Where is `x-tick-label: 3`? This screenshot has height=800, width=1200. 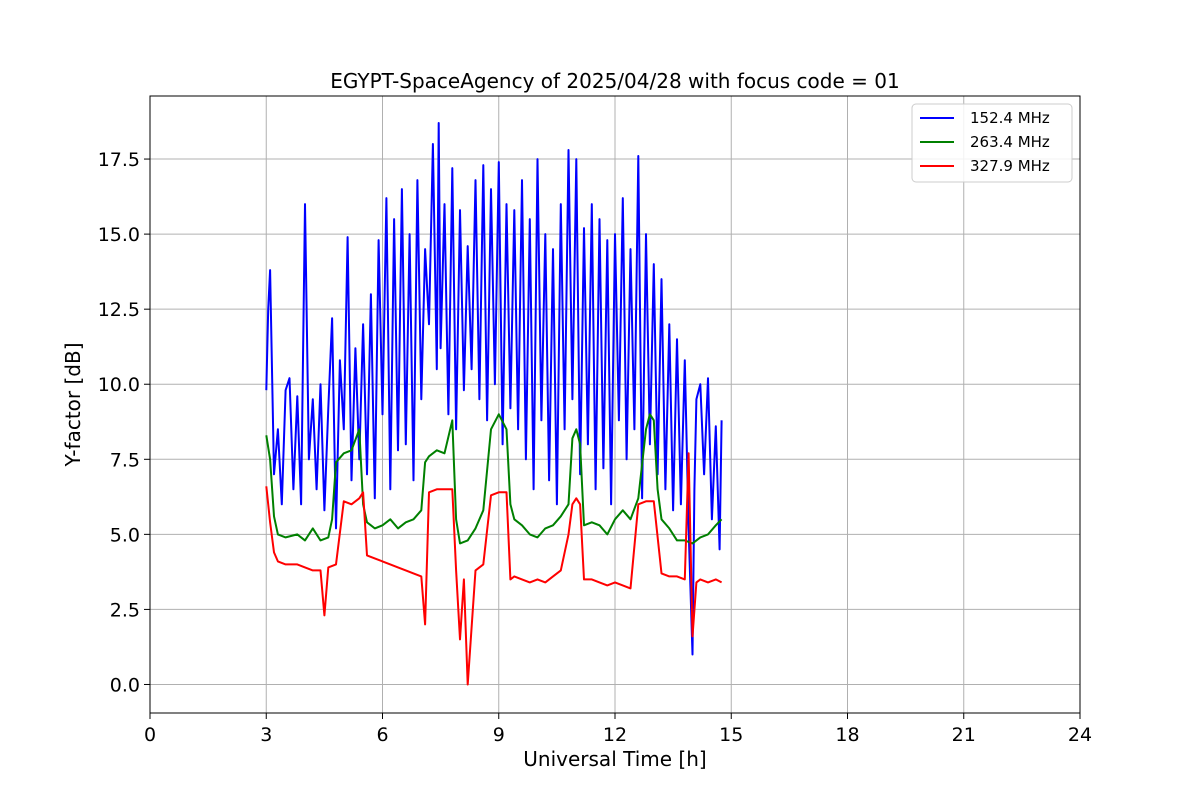
x-tick-label: 3 is located at coordinates (266, 735).